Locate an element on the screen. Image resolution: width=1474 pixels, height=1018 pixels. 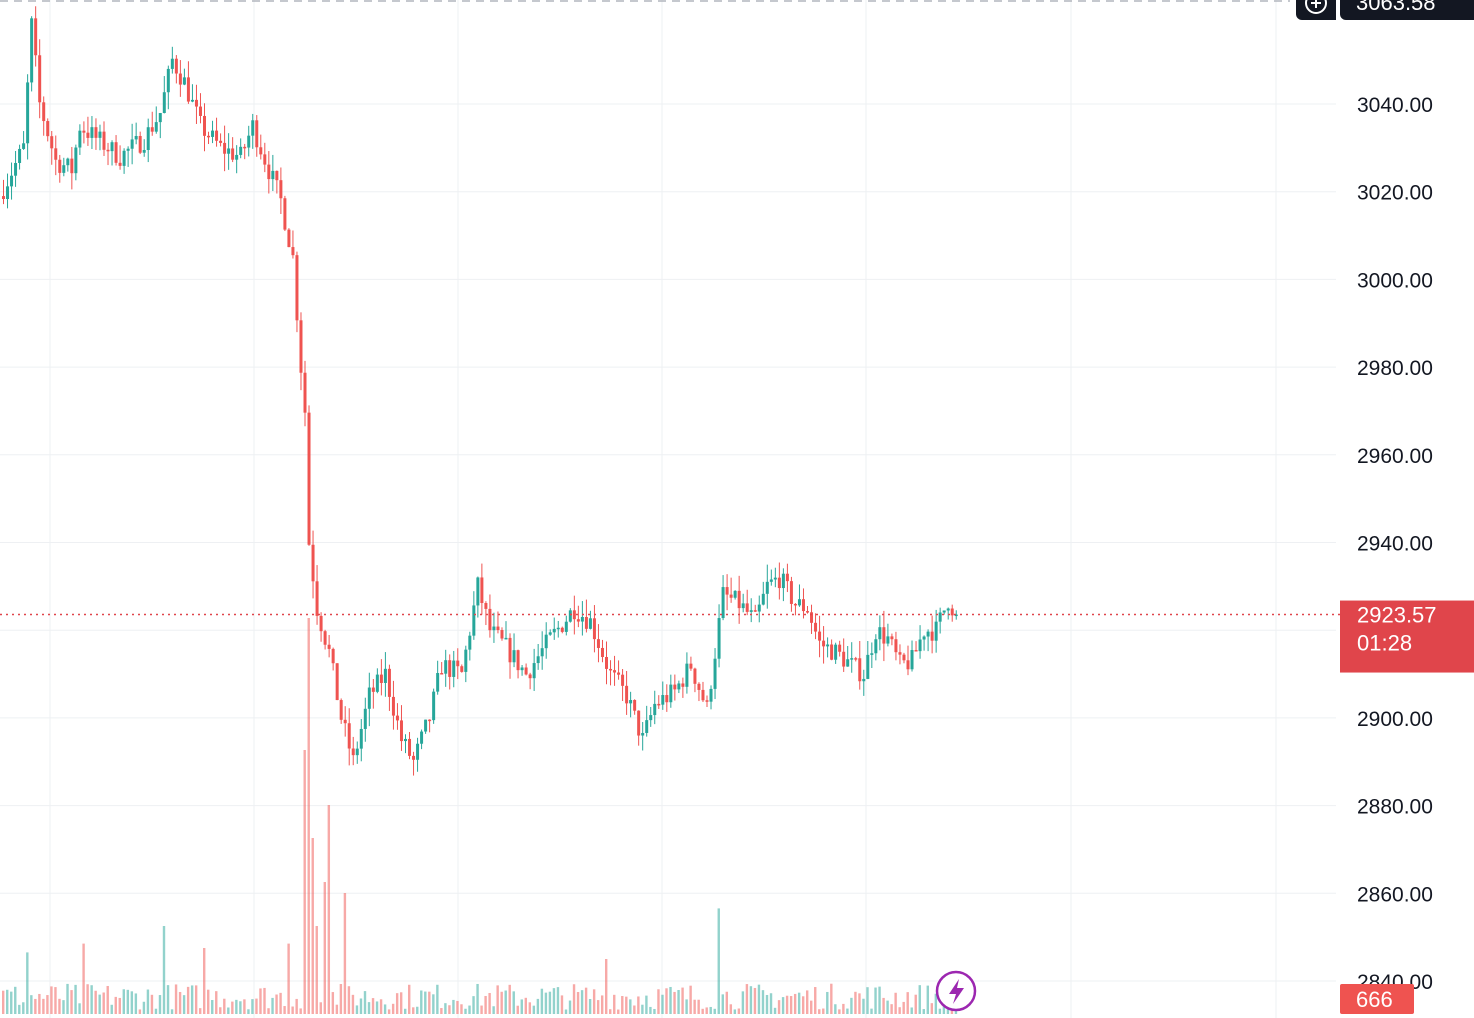
y-tick-label: 2860.00 is located at coordinates (1395, 894).